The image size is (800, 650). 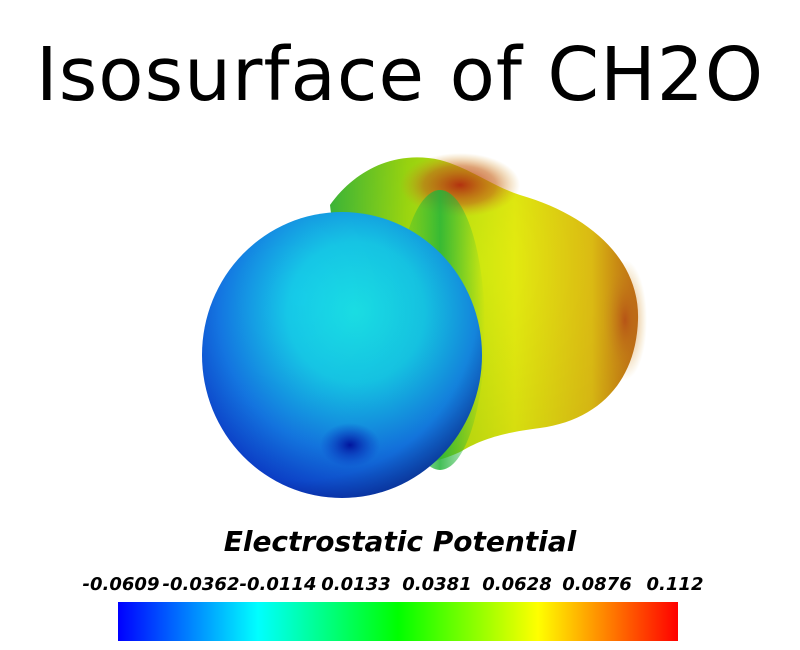 What do you see at coordinates (597, 584) in the screenshot?
I see `colorbar-tick-label: 0.0876` at bounding box center [597, 584].